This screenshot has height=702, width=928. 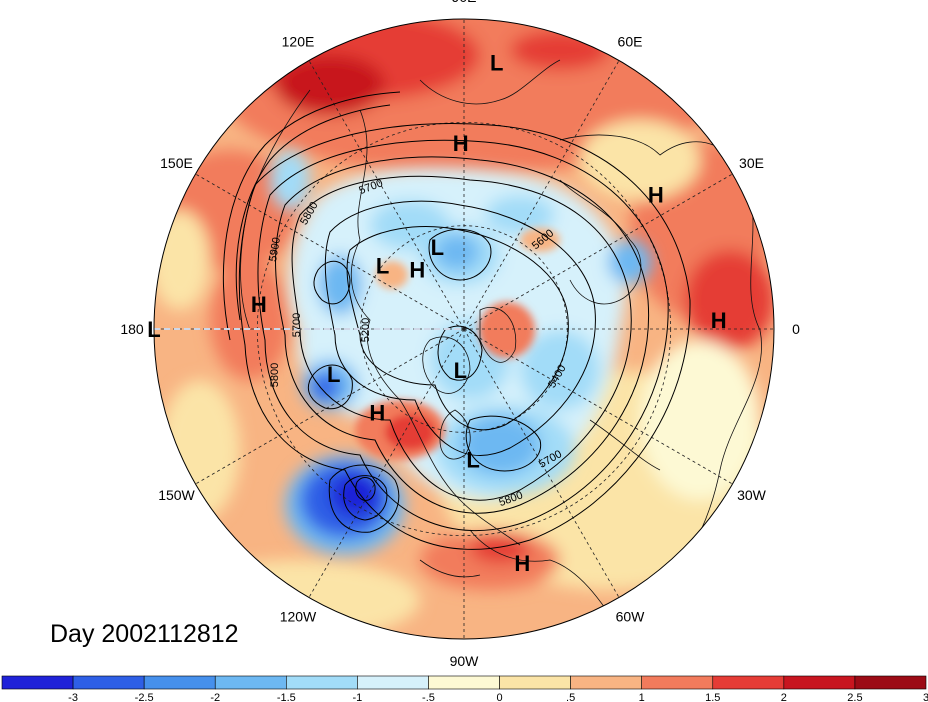 What do you see at coordinates (752, 495) in the screenshot?
I see `lon-label-4: 30W` at bounding box center [752, 495].